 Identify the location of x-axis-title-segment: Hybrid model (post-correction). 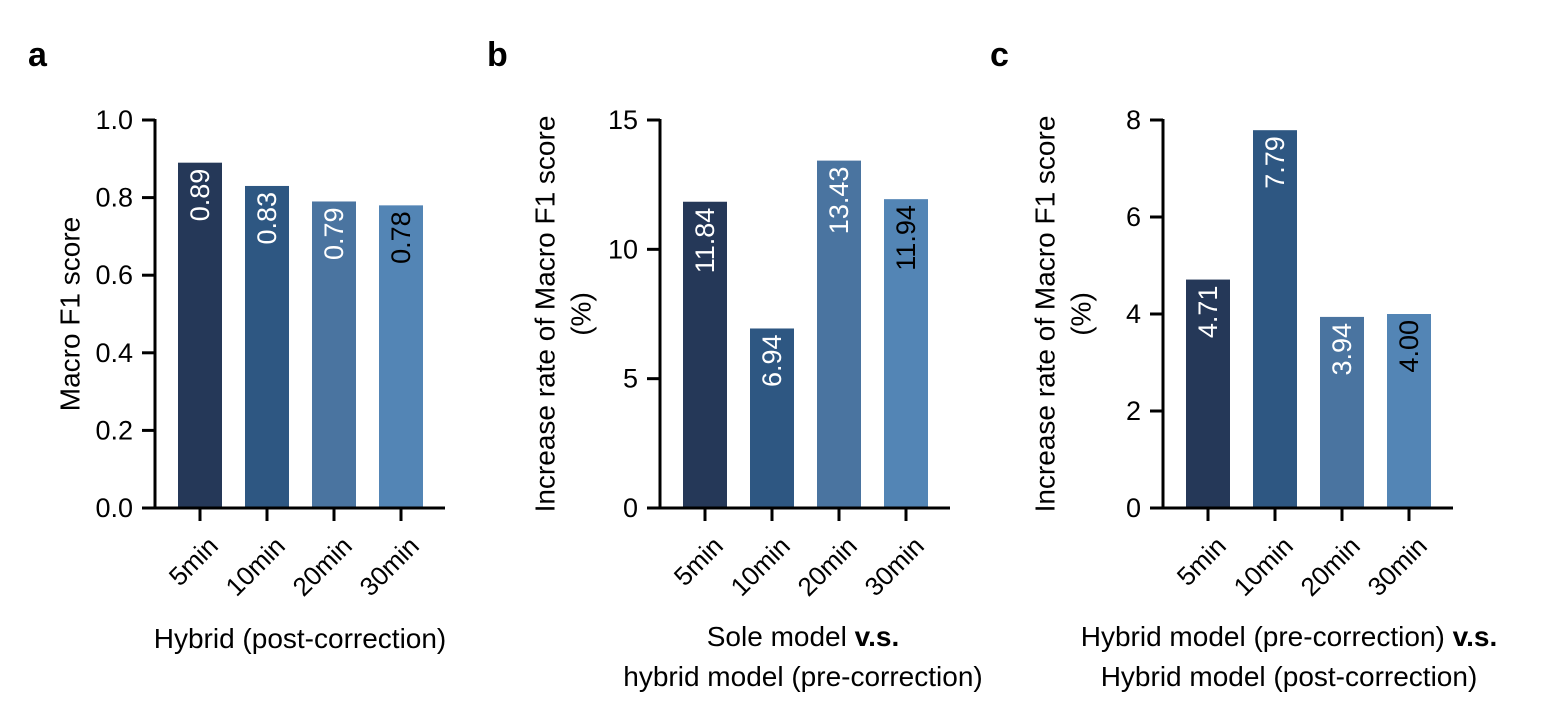
(1289, 676).